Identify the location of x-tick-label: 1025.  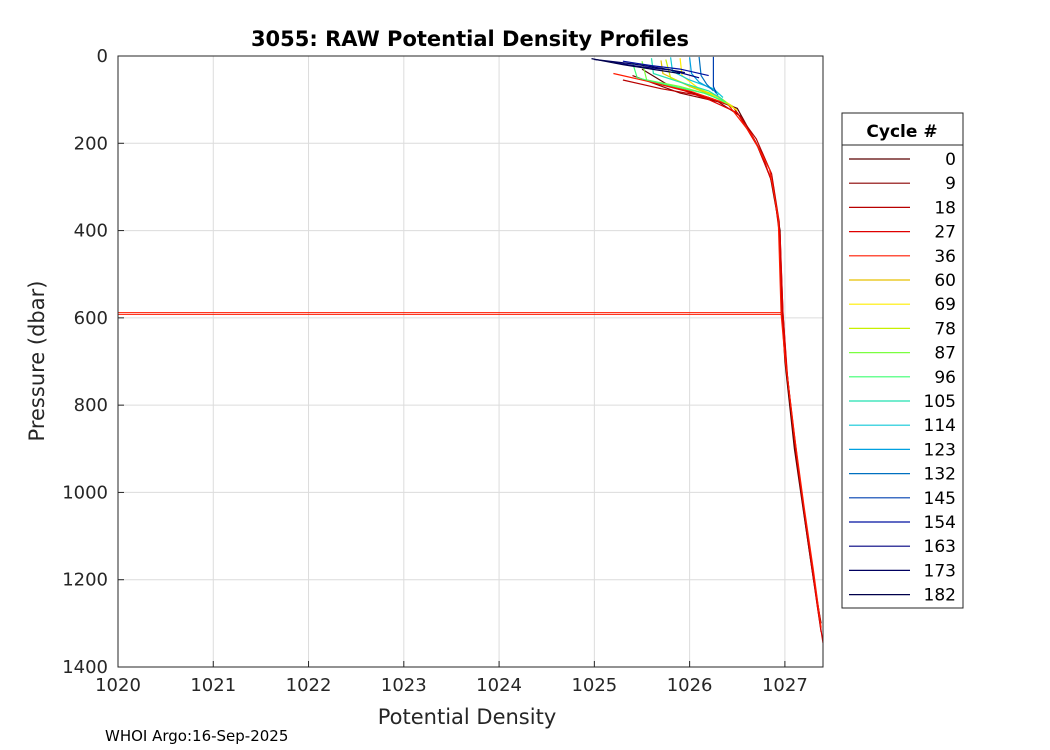
(594, 685).